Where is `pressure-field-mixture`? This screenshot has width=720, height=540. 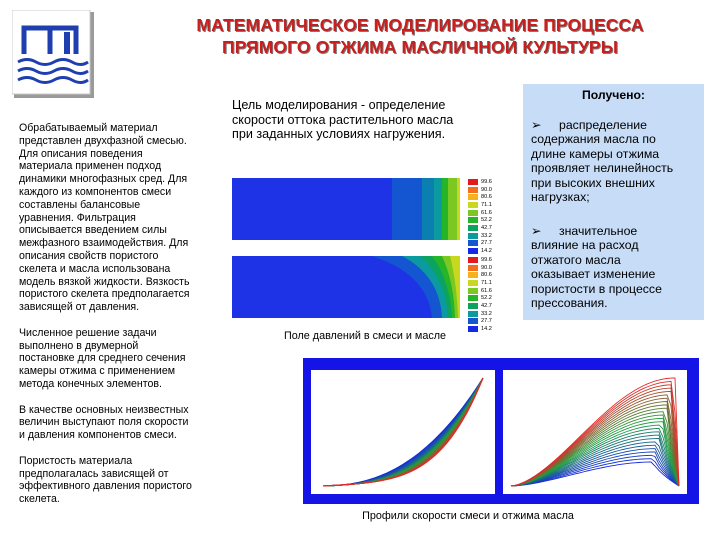 pressure-field-mixture is located at coordinates (346, 209).